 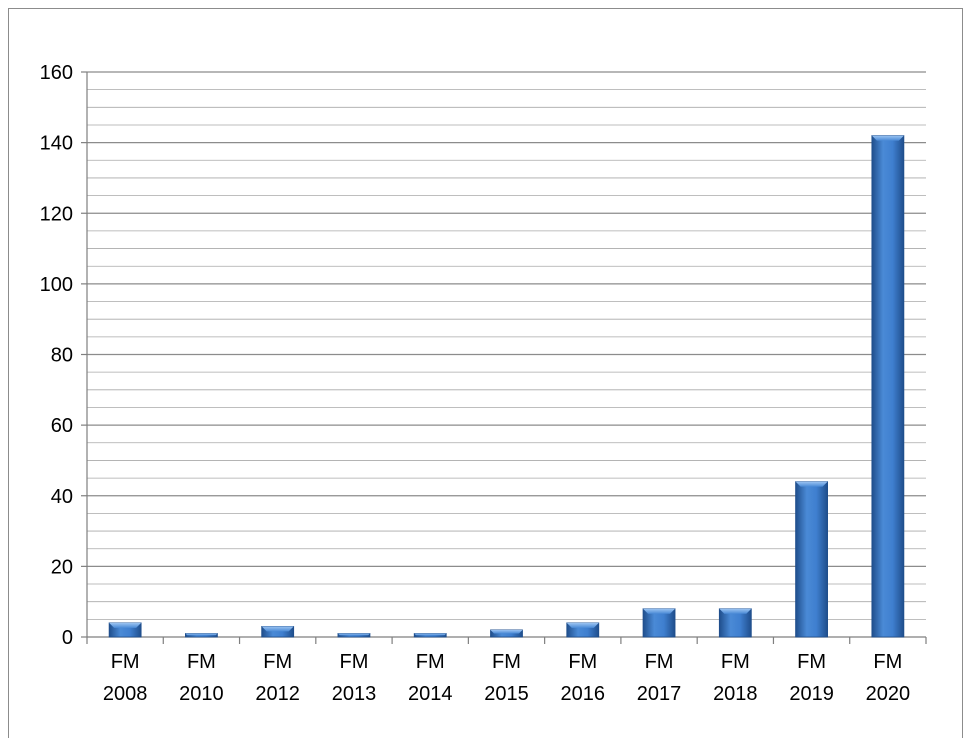 I want to click on y-tick-label: 140, so click(x=56, y=144).